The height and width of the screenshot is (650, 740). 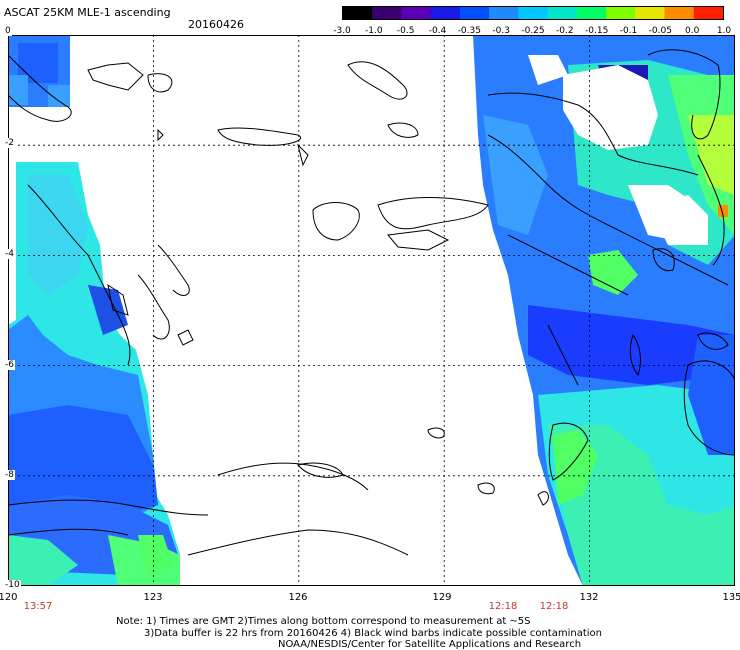 What do you see at coordinates (437, 31) in the screenshot?
I see `colorbar-label: -0.4` at bounding box center [437, 31].